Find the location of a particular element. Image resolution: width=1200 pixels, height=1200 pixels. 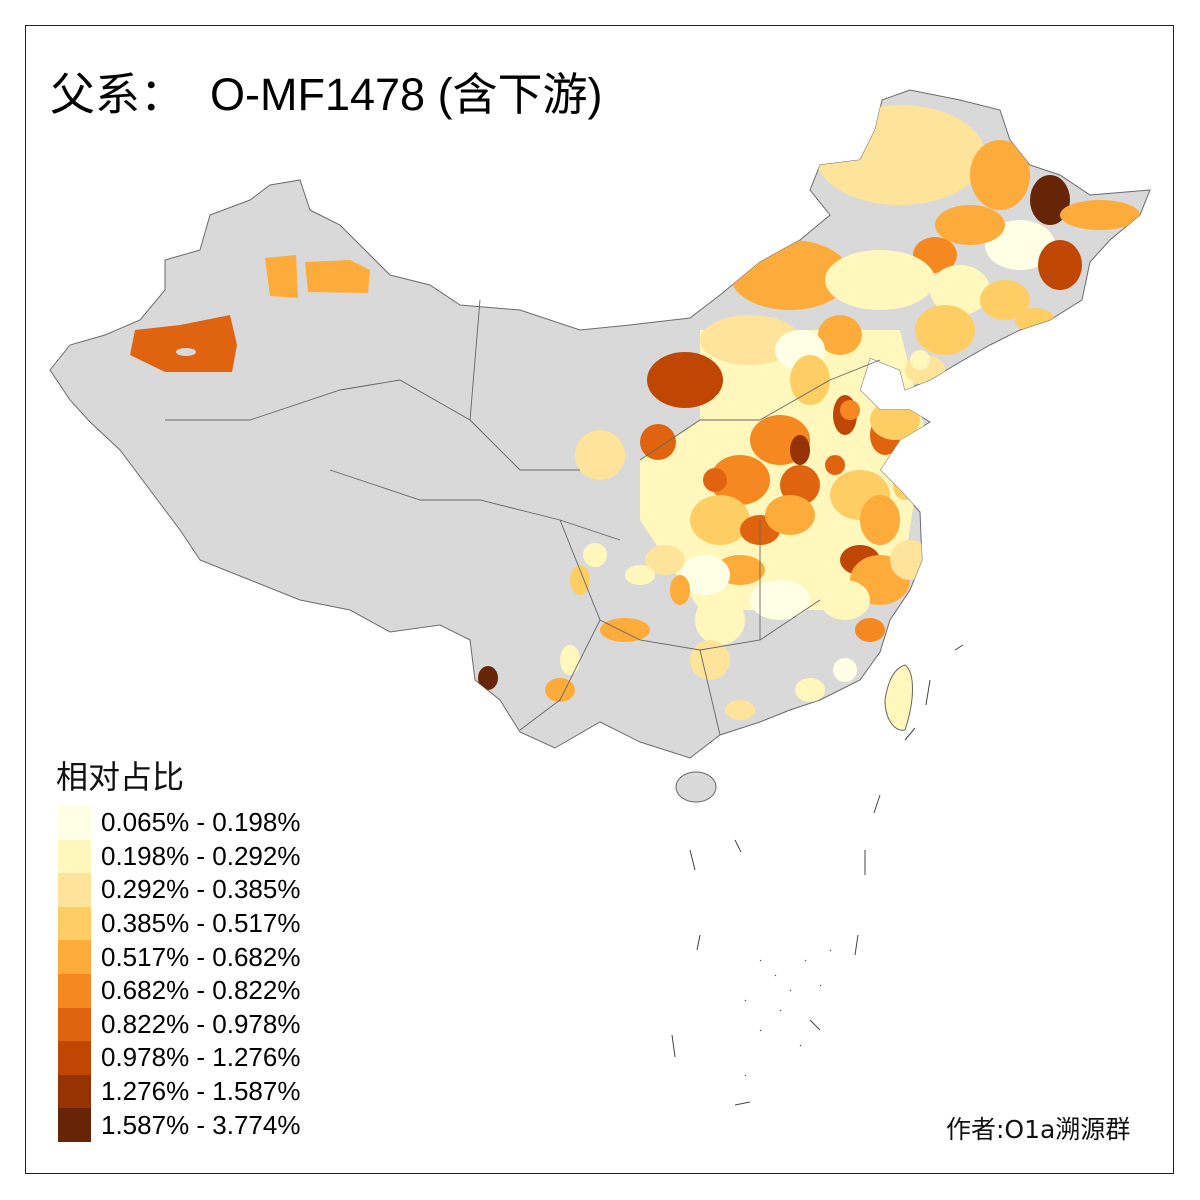

author-credit: 作者:O1a溯源群 is located at coordinates (1038, 1129).